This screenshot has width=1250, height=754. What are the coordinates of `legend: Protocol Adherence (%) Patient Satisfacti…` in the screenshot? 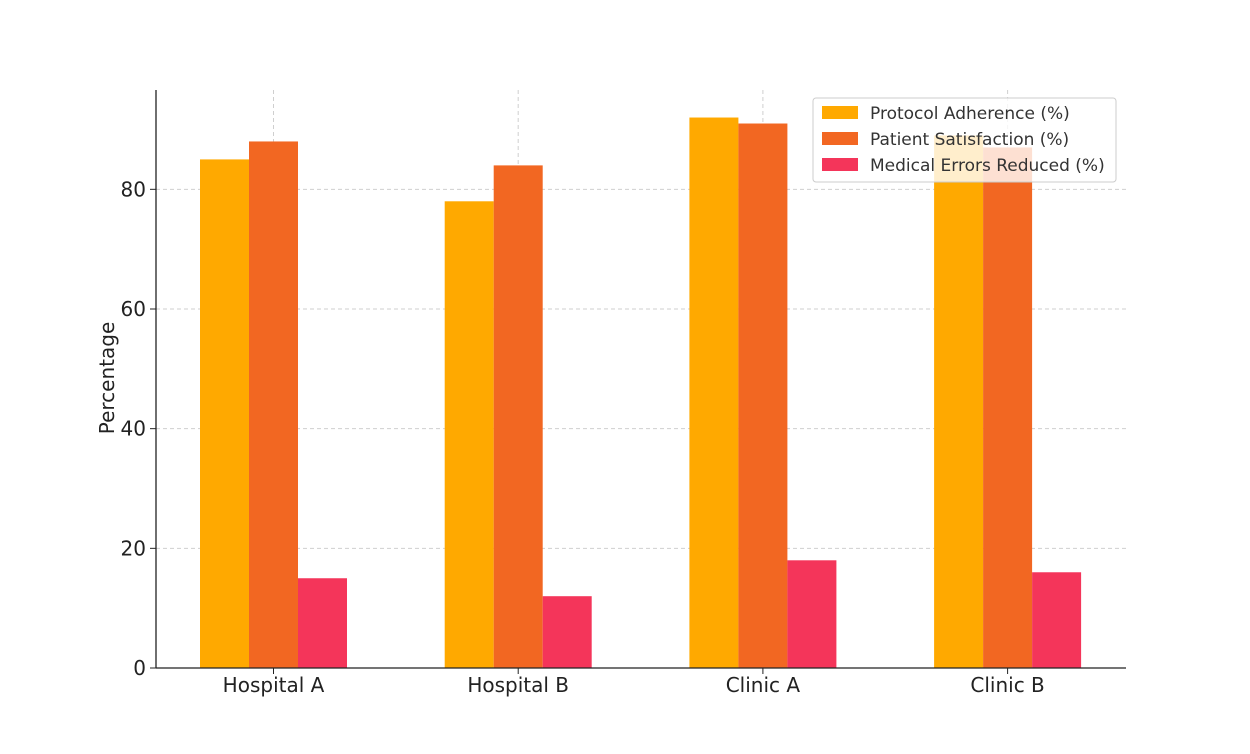 It's located at (964, 140).